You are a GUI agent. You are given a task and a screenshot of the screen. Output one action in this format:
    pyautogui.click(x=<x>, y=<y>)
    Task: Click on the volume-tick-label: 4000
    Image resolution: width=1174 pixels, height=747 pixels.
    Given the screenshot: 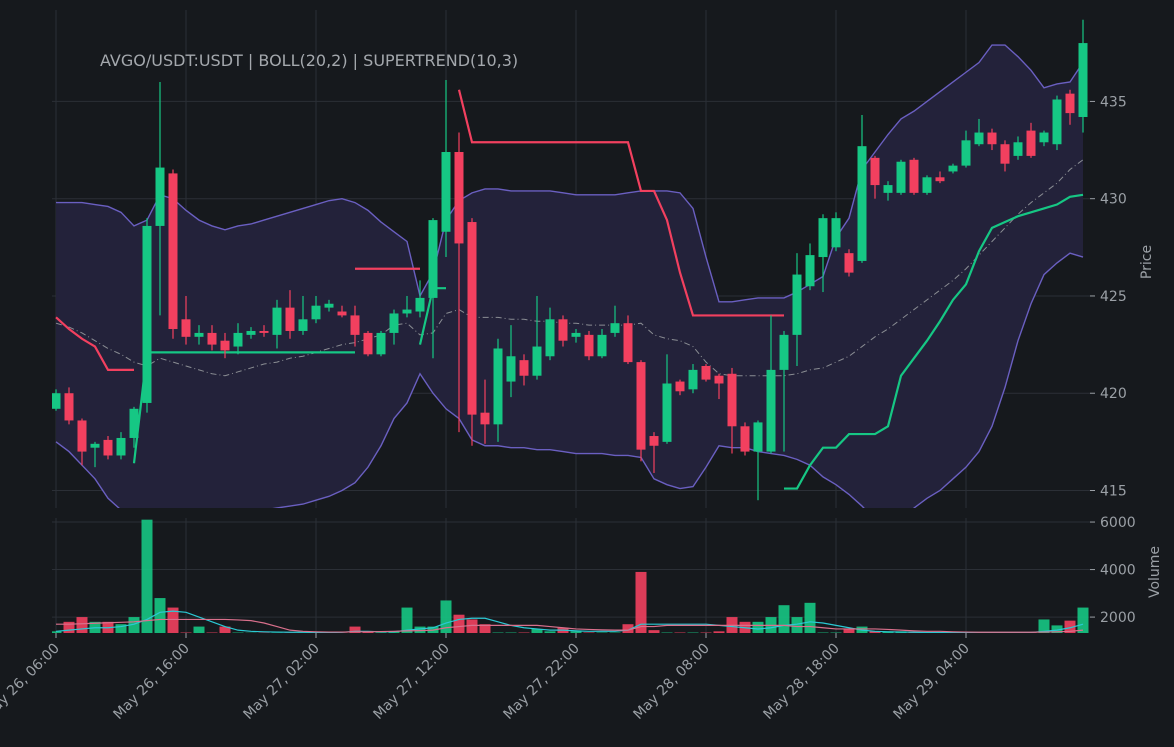 What is the action you would take?
    pyautogui.click(x=1118, y=571)
    